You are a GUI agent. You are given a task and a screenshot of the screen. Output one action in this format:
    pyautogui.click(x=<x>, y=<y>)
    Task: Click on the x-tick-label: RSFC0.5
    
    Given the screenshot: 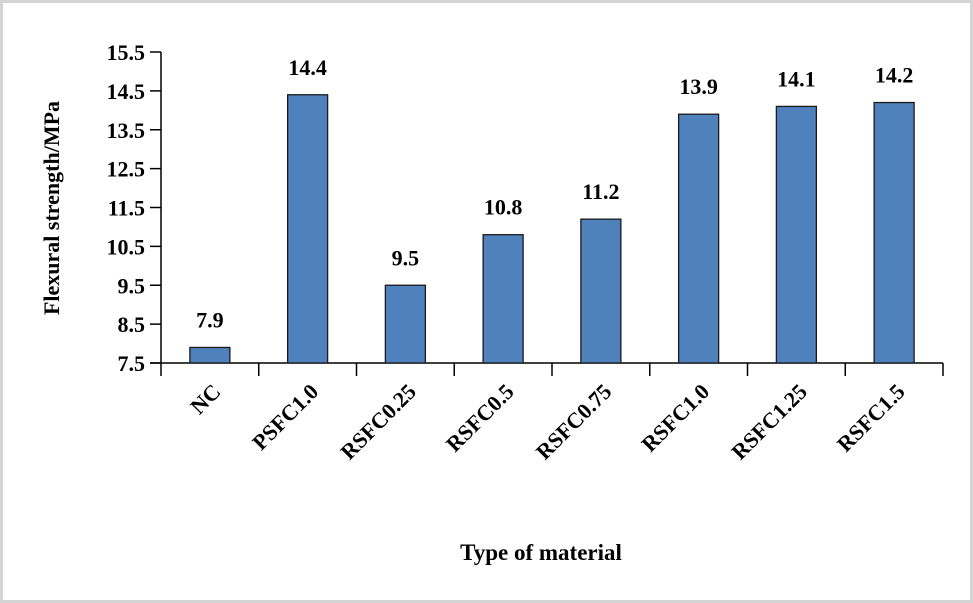 What is the action you would take?
    pyautogui.click(x=480, y=418)
    